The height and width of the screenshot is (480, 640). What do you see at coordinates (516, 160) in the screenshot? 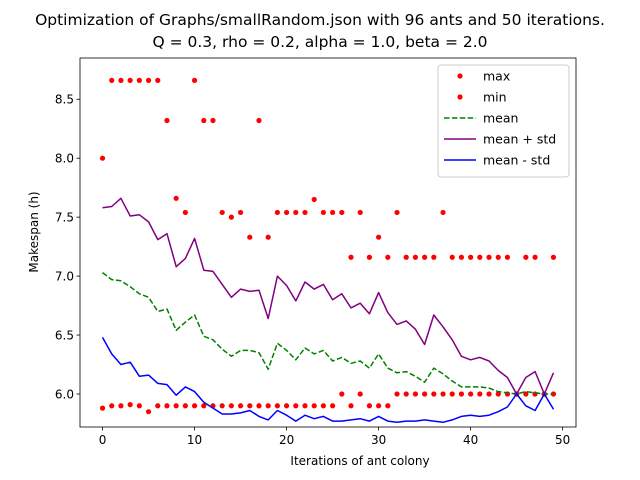
I see `legend-label-mean-std: mean - std` at bounding box center [516, 160].